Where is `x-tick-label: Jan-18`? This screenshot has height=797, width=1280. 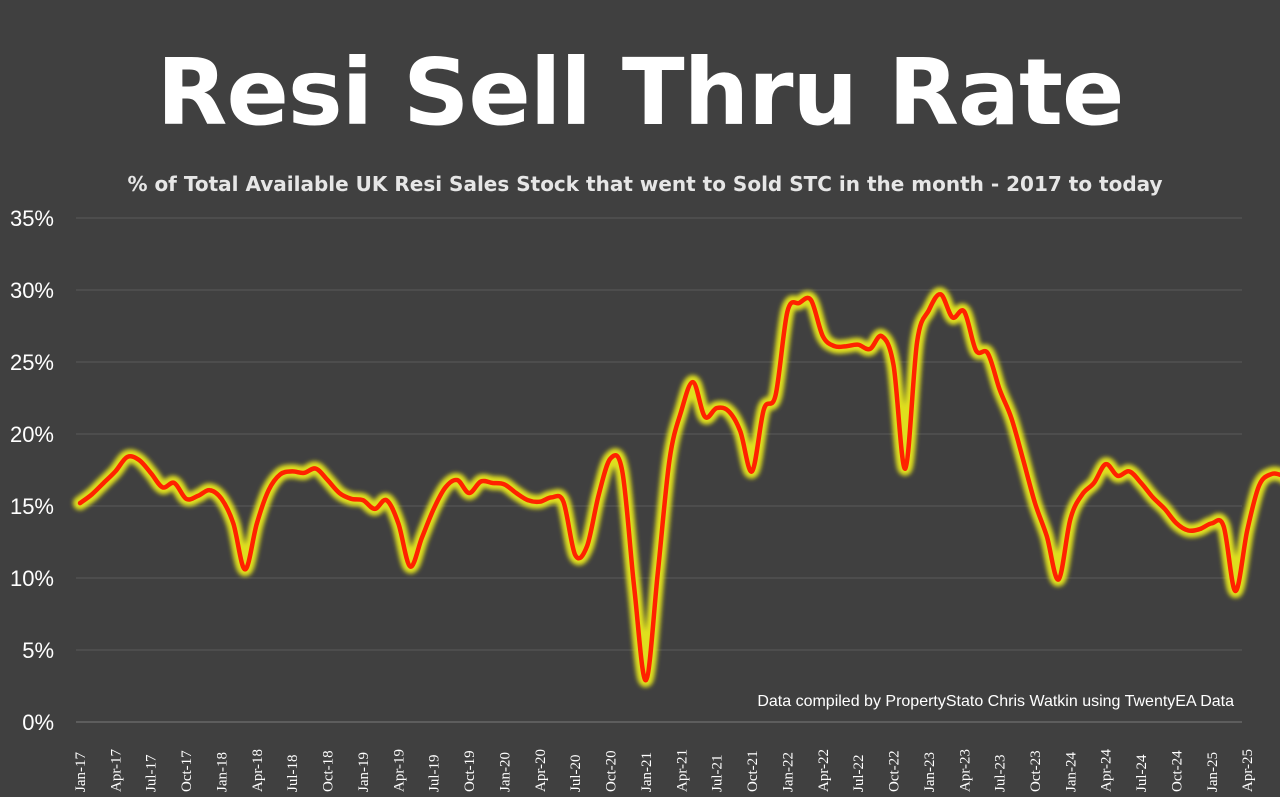
x-tick-label: Jan-18 is located at coordinates (222, 772).